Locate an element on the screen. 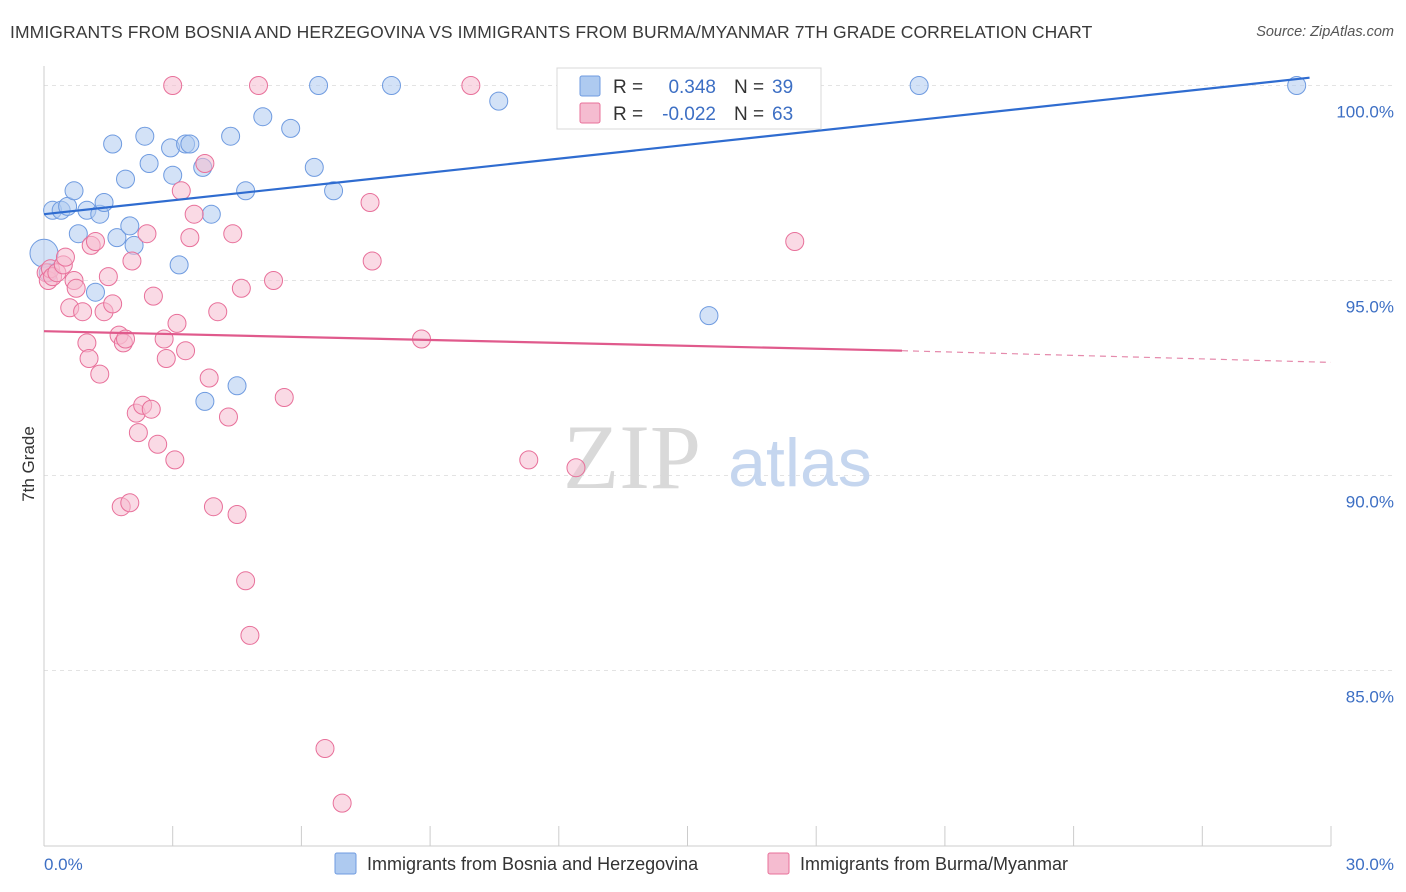  y-axis-label: 7th Grade is located at coordinates (28, 464).